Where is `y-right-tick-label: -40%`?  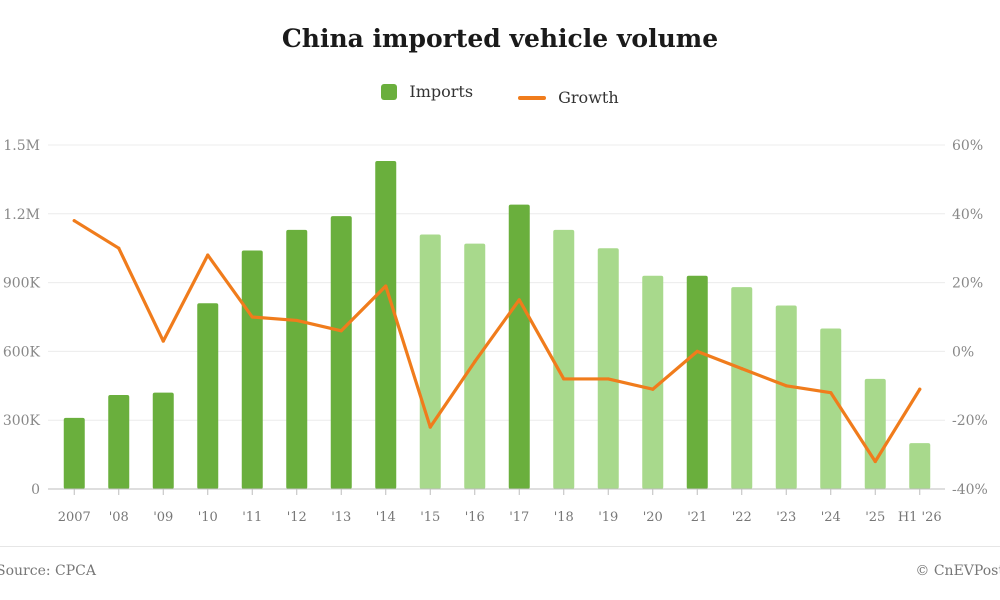 y-right-tick-label: -40% is located at coordinates (970, 490).